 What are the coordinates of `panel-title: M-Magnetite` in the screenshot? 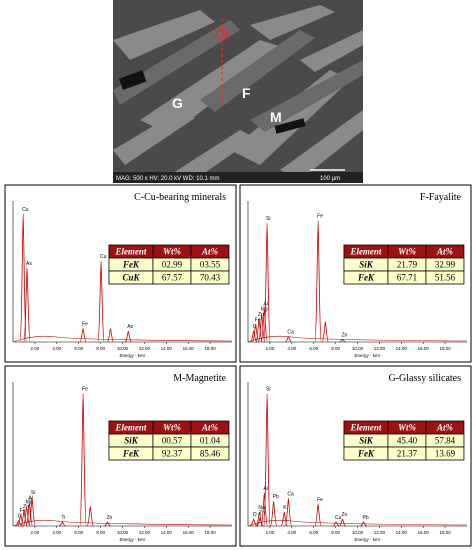 It's located at (199, 378).